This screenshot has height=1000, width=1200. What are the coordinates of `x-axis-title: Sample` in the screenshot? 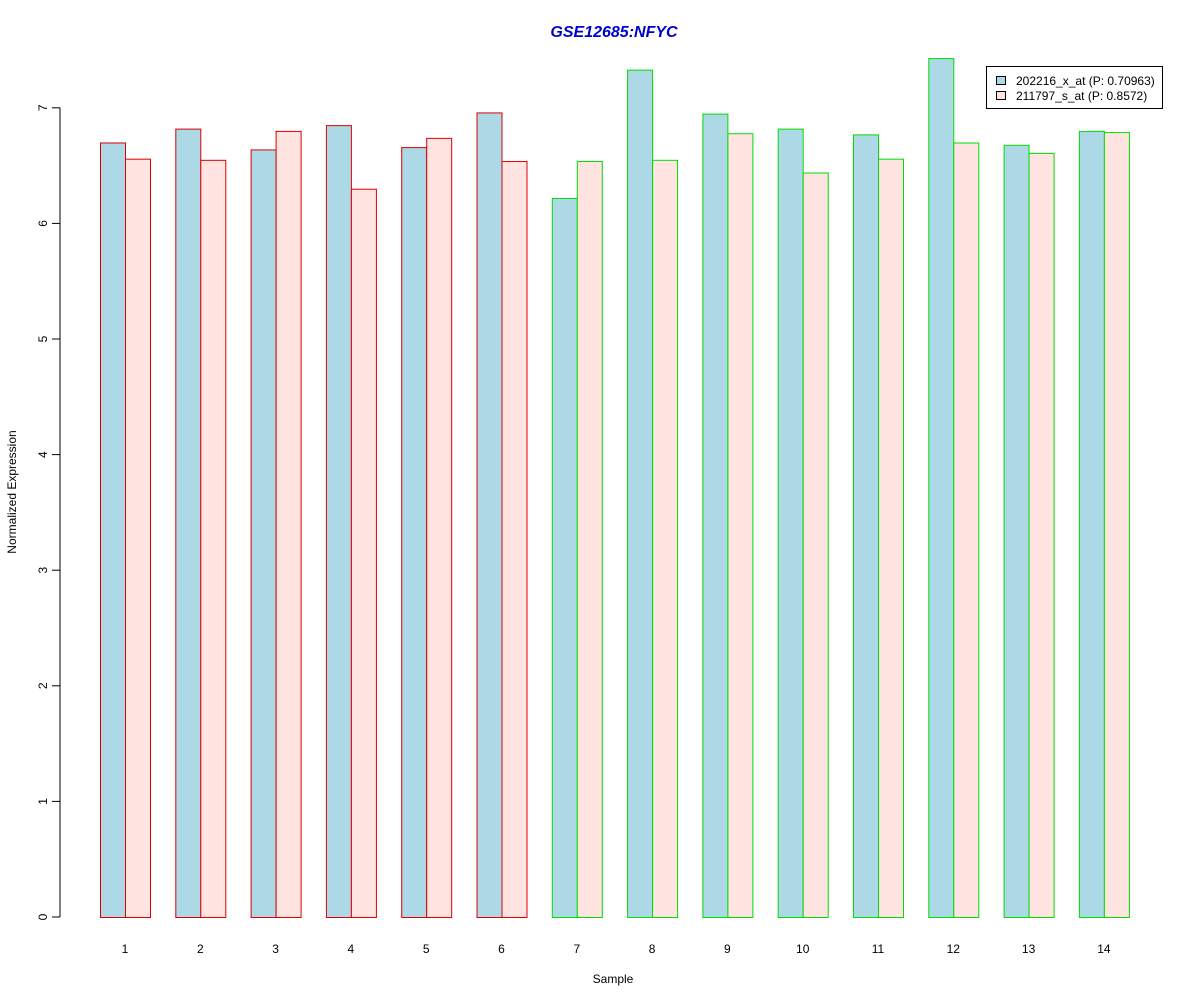 It's located at (613, 979).